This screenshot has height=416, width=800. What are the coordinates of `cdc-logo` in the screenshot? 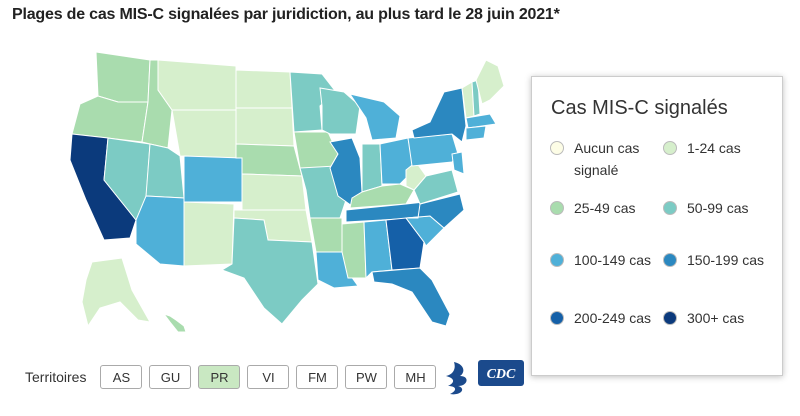 It's located at (501, 373).